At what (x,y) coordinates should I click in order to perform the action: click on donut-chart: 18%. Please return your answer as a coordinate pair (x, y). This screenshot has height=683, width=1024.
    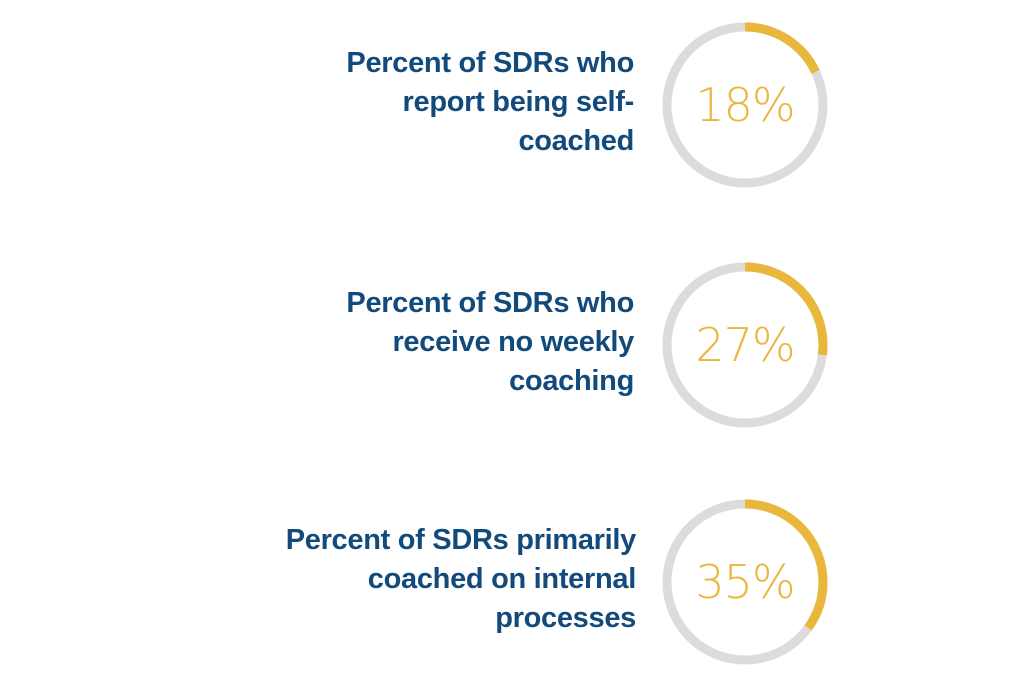
    Looking at the image, I should click on (745, 105).